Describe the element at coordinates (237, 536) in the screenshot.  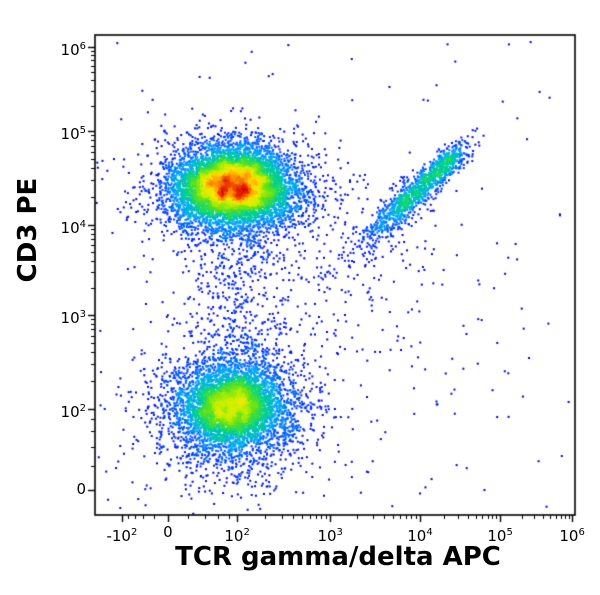
I see `x-tick-label: 10²` at that location.